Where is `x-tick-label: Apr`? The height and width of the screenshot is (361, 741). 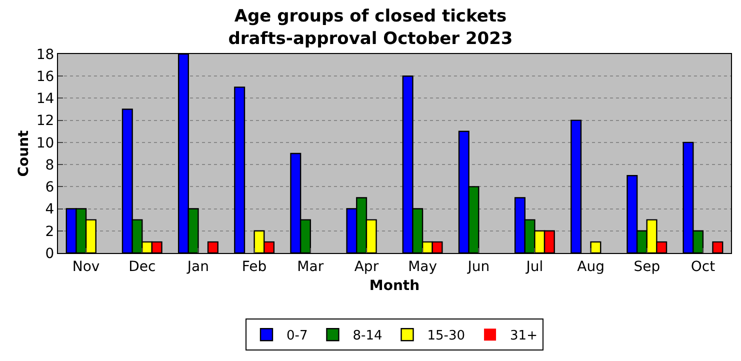
x-tick-label: Apr is located at coordinates (366, 266).